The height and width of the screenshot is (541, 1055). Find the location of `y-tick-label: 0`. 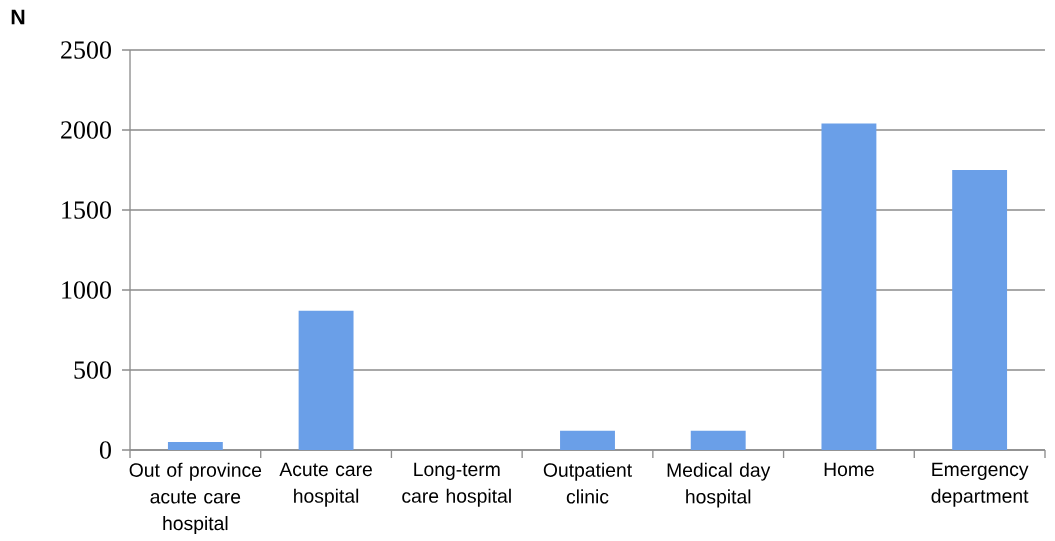

y-tick-label: 0 is located at coordinates (105, 450).